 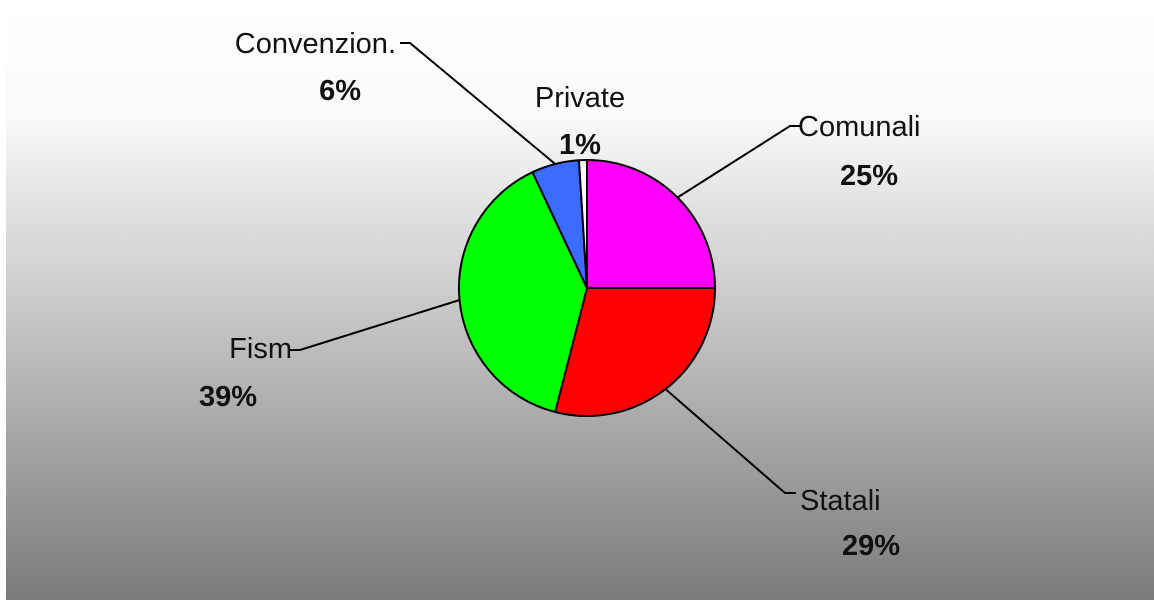 What do you see at coordinates (730, 441) in the screenshot?
I see `leader-line-statali` at bounding box center [730, 441].